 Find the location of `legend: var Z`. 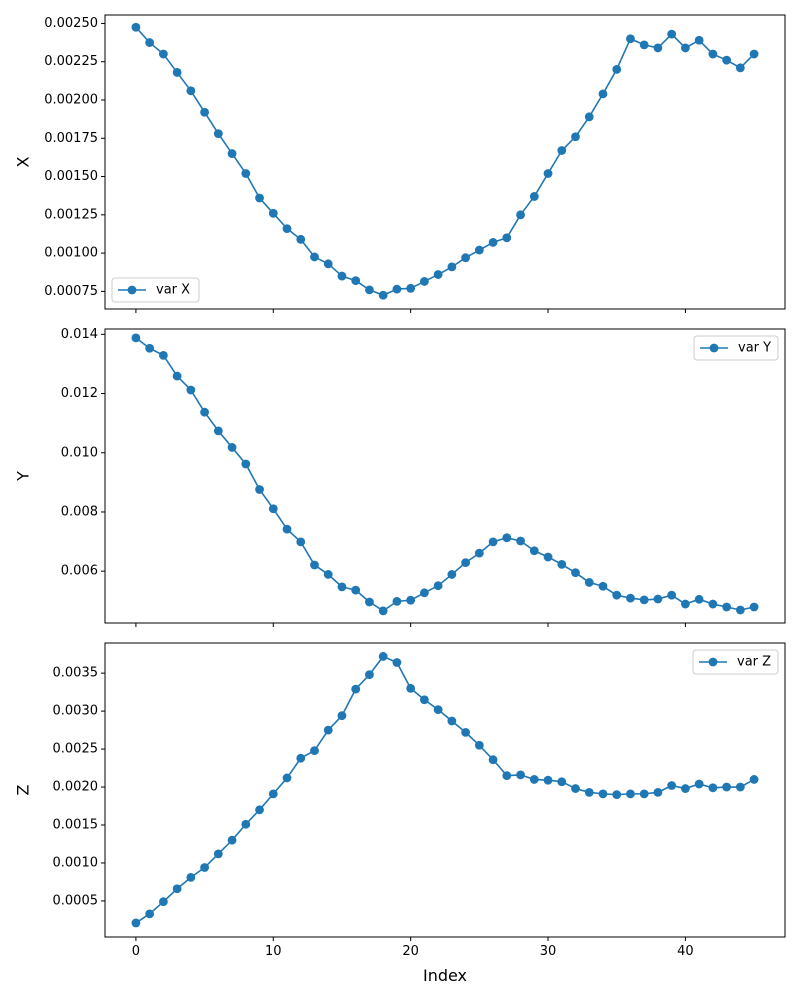

legend: var Z is located at coordinates (735, 662).